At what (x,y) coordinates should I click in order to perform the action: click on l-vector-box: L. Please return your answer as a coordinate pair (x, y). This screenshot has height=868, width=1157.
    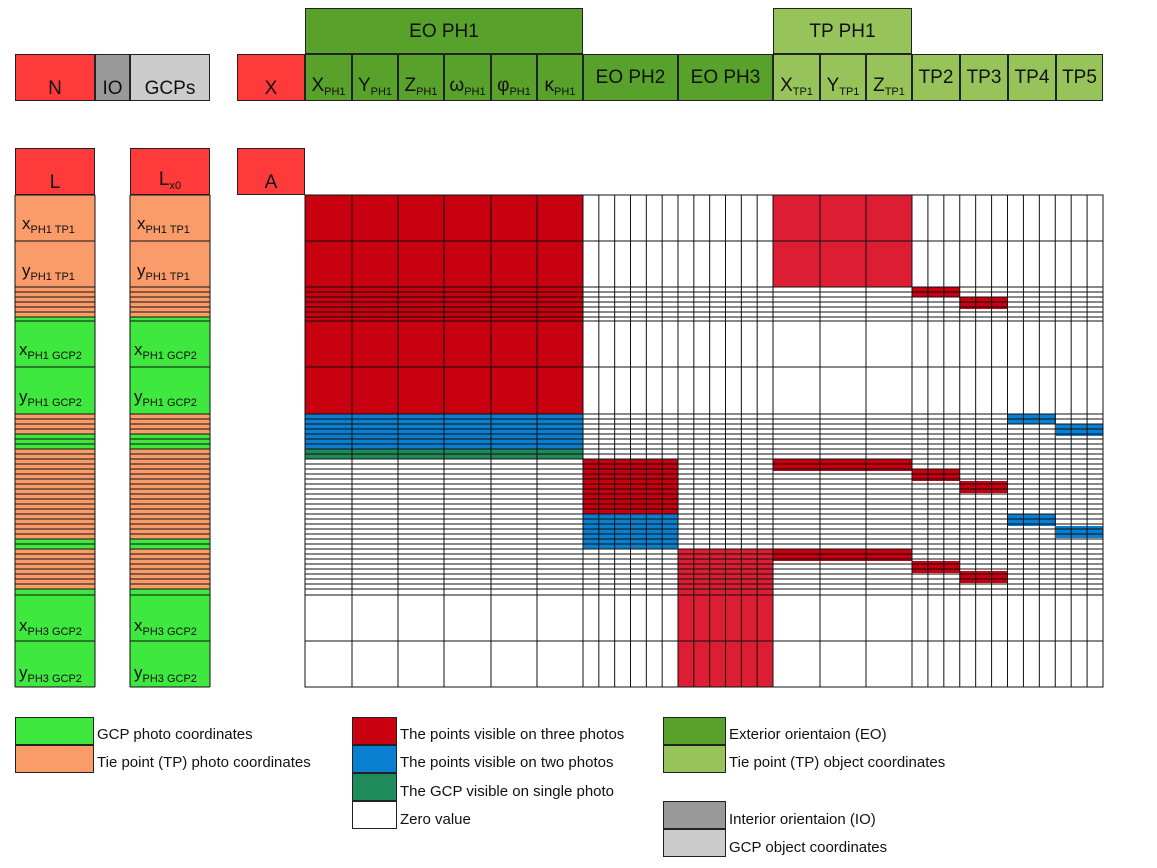
    Looking at the image, I should click on (55, 171).